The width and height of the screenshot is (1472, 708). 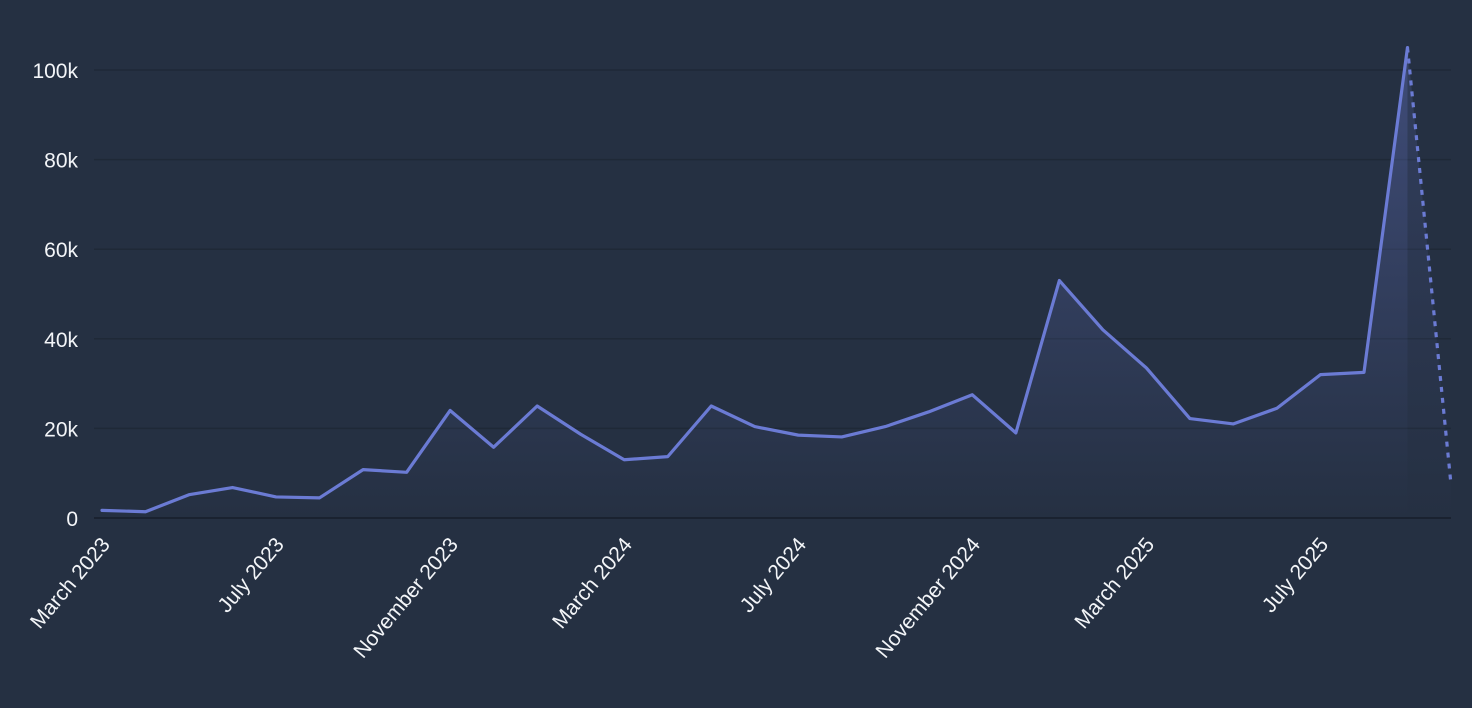 What do you see at coordinates (55, 71) in the screenshot?
I see `y-tick-label: 100k` at bounding box center [55, 71].